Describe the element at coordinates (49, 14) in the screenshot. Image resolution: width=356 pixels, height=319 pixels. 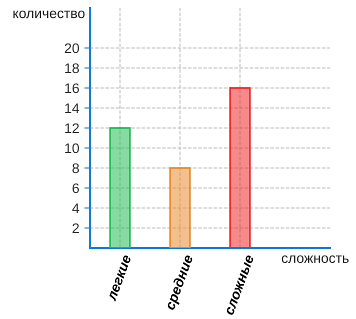
I see `y-axis-title: количество` at that location.